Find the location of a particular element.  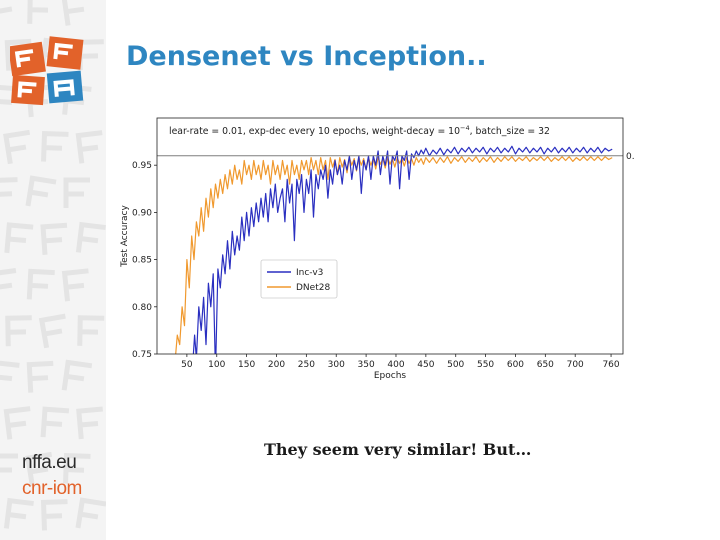

x-tick-label: 150 is located at coordinates (246, 365).